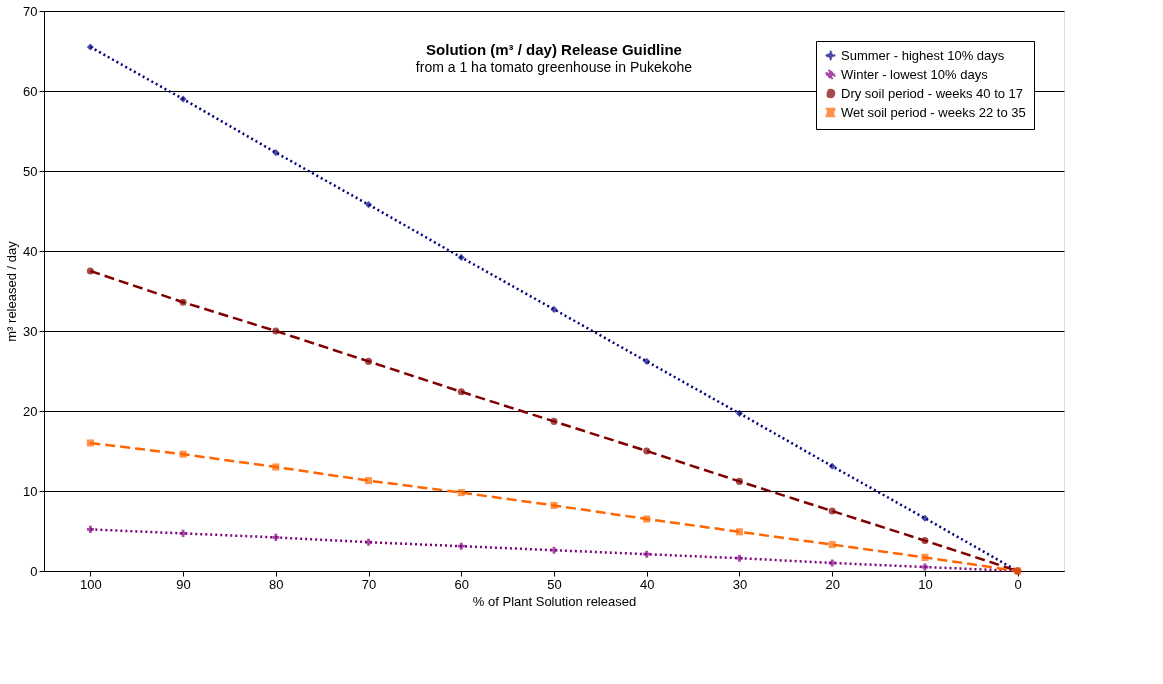 Image resolution: width=1163 pixels, height=684 pixels. I want to click on legend-label: Wet soil period - weeks 22 to 35, so click(933, 112).